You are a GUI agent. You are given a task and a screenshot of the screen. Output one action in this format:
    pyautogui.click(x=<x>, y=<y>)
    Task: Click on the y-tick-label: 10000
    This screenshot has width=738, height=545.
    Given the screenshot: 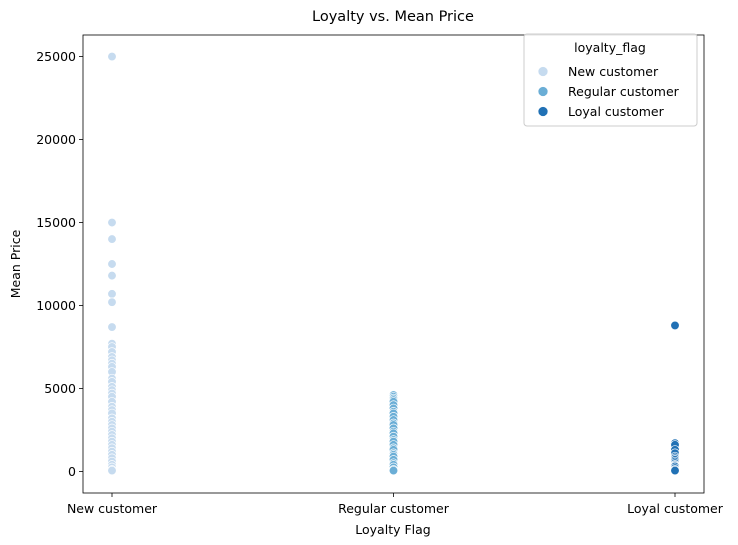 What is the action you would take?
    pyautogui.click(x=56, y=305)
    